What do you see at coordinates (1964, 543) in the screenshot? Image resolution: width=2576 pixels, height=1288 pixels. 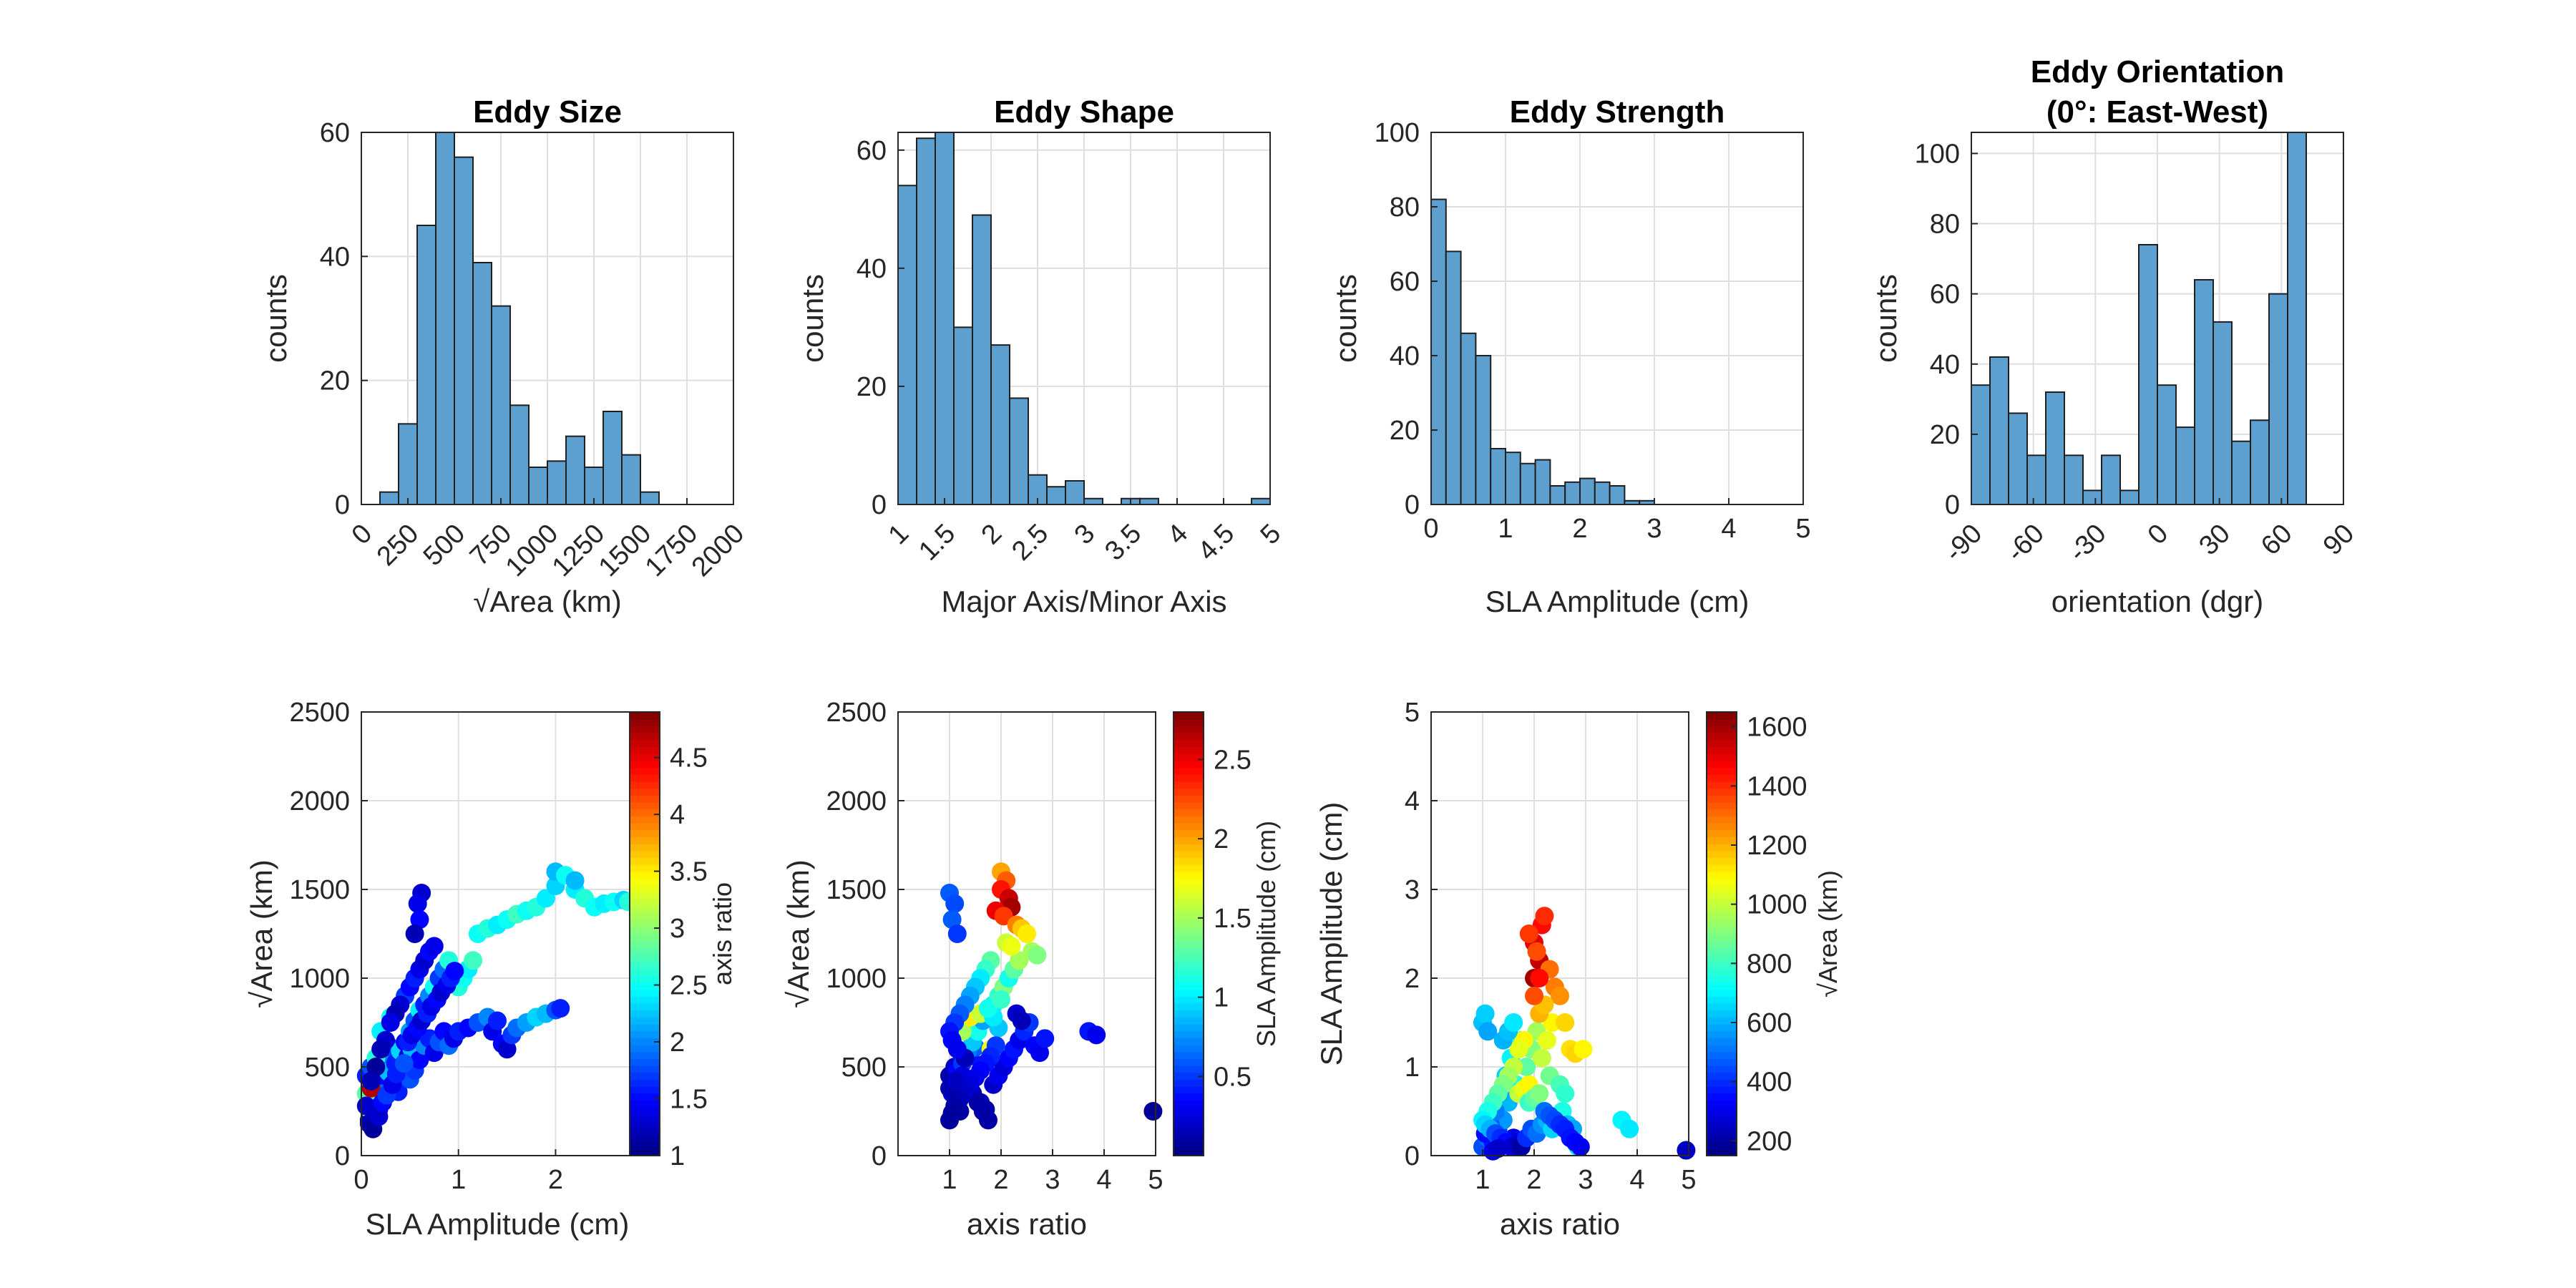 I see `x-tick-label: -90` at bounding box center [1964, 543].